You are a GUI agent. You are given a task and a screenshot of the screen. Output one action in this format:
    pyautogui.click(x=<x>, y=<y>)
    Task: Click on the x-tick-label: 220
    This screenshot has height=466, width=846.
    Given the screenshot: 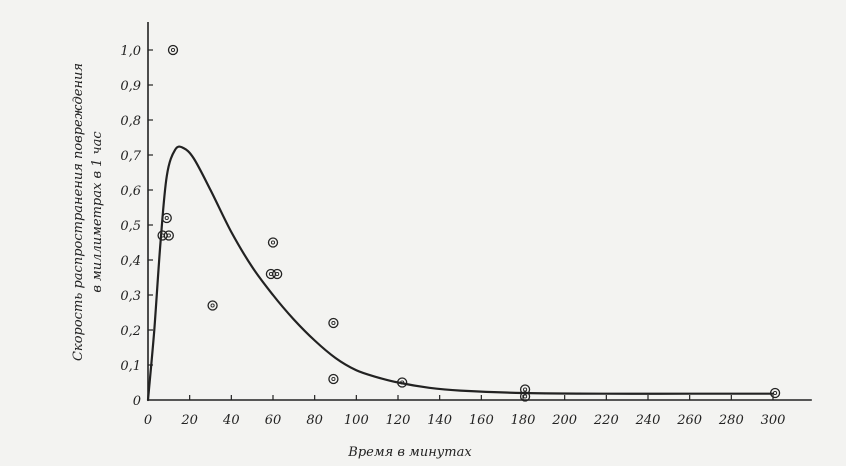 What is the action you would take?
    pyautogui.click(x=606, y=420)
    